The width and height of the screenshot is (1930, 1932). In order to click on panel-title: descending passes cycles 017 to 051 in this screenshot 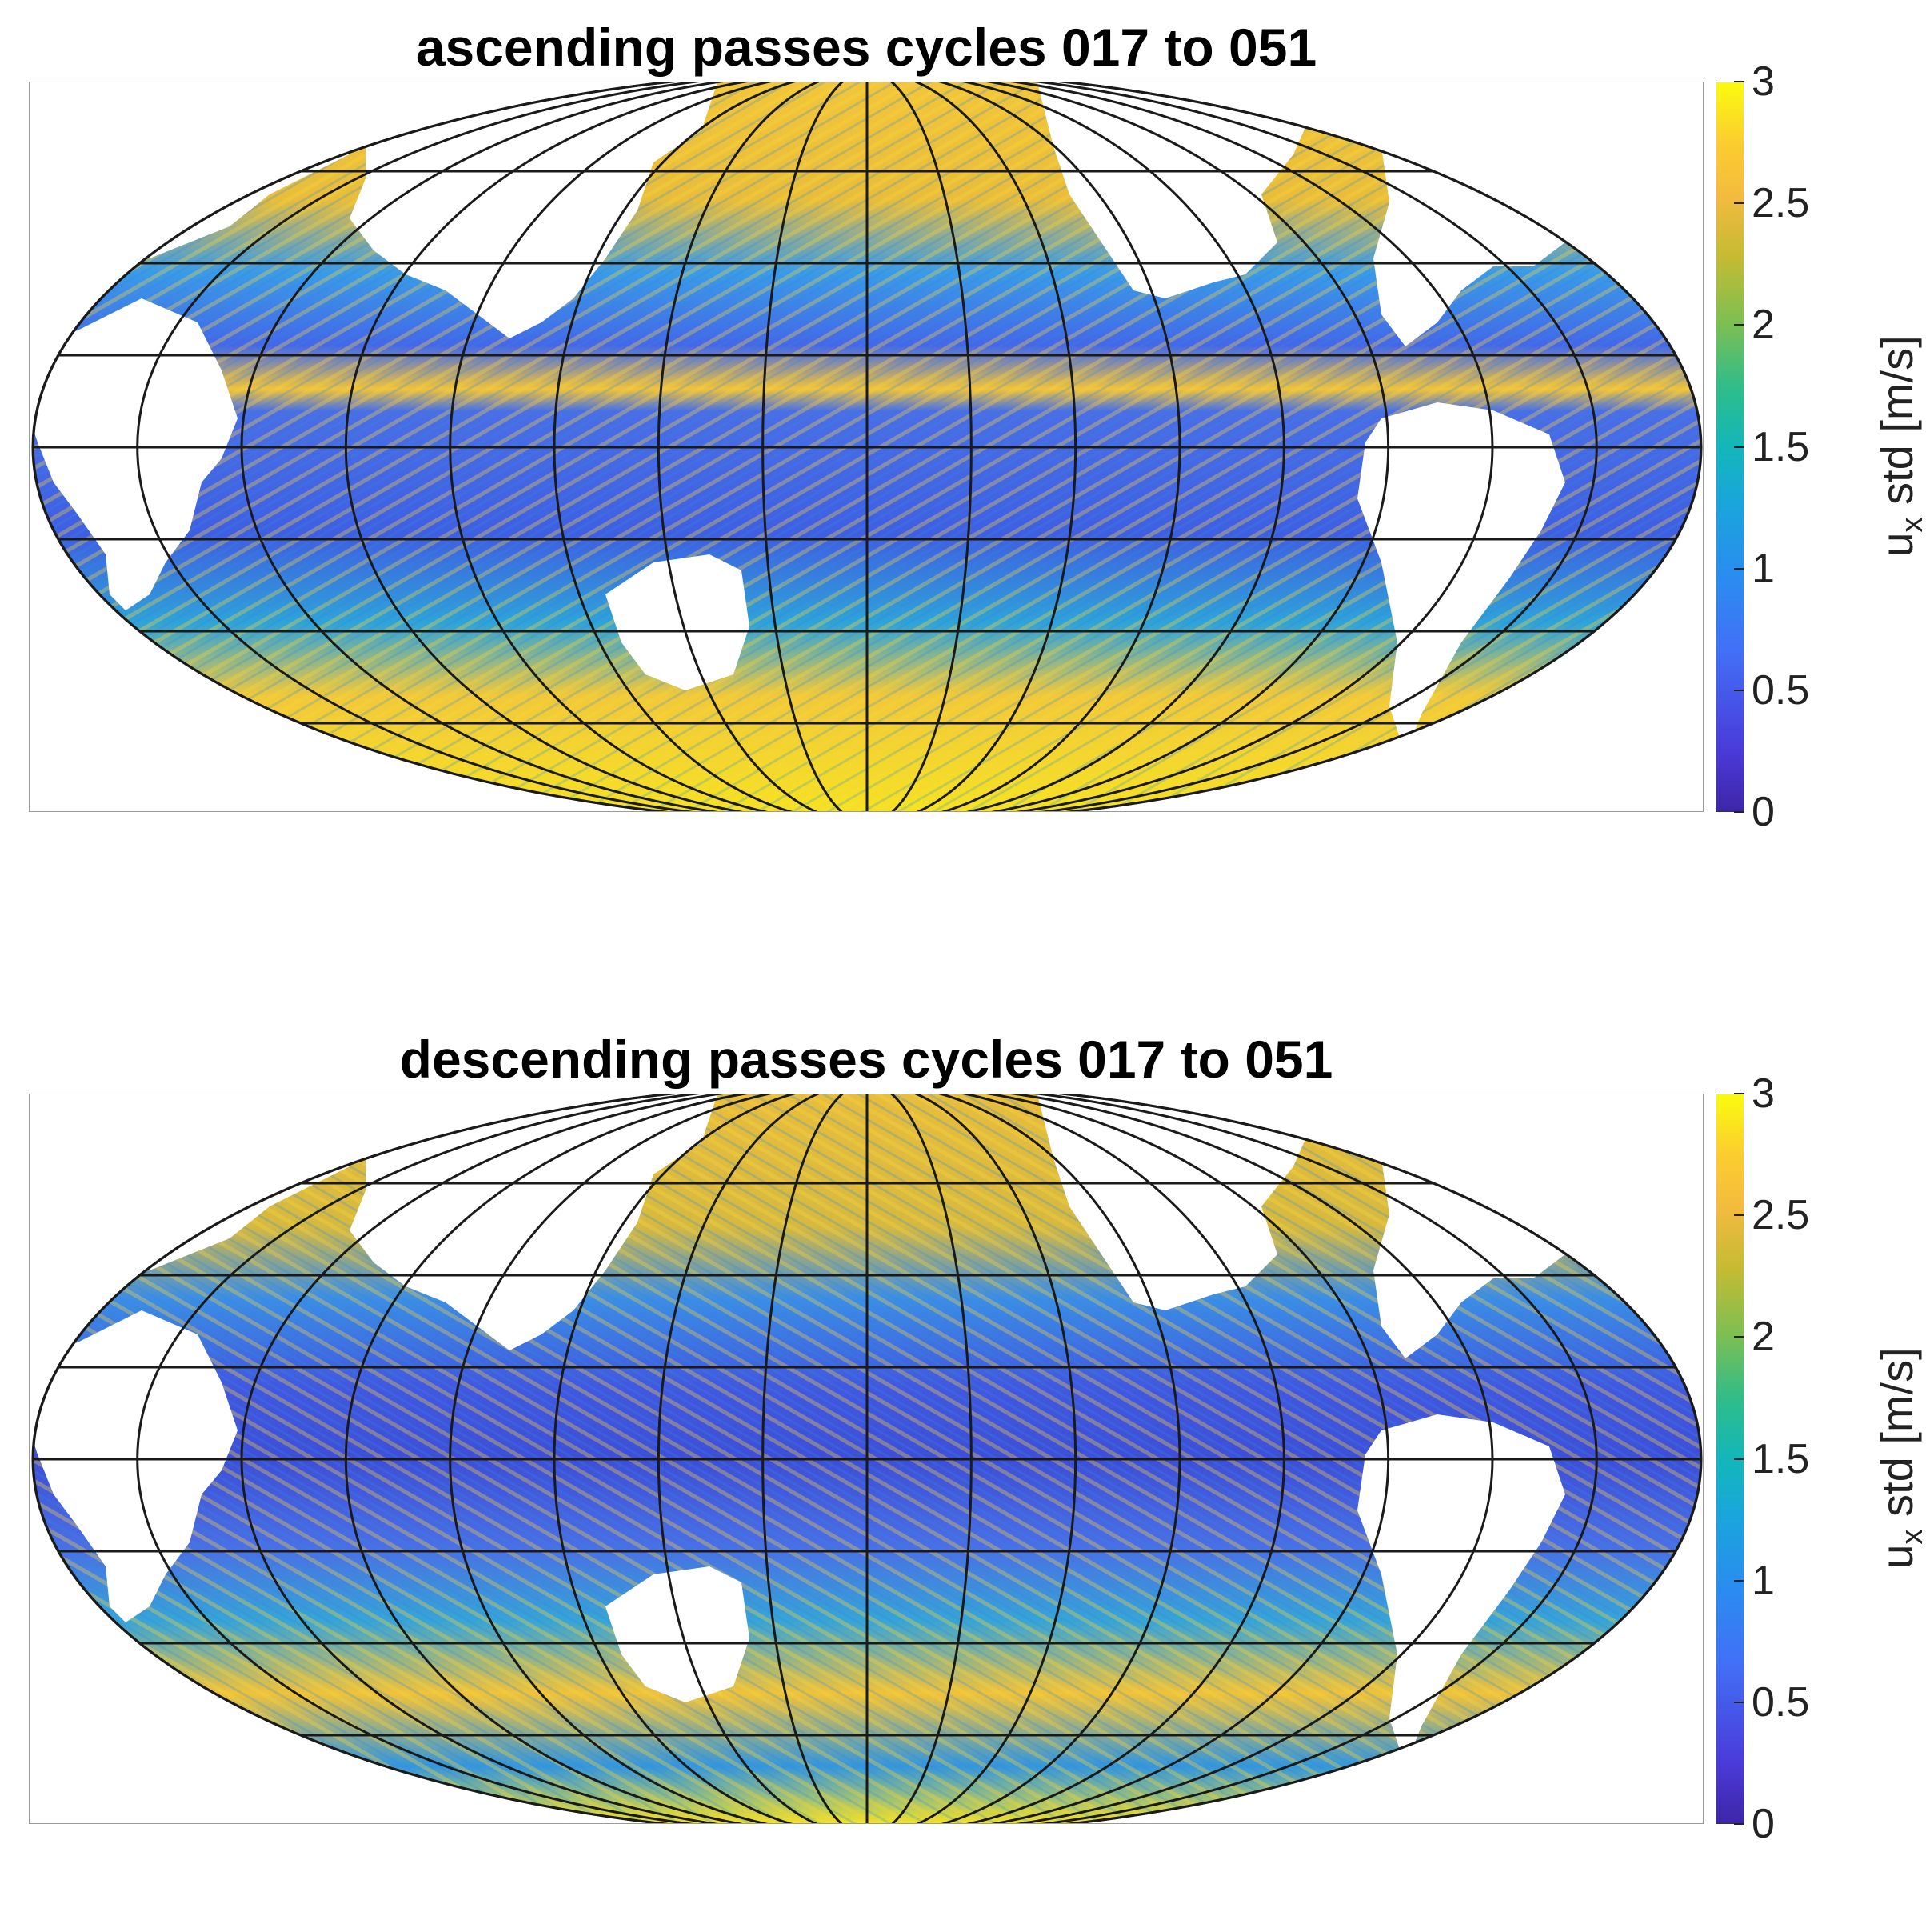, I will do `click(866, 1059)`.